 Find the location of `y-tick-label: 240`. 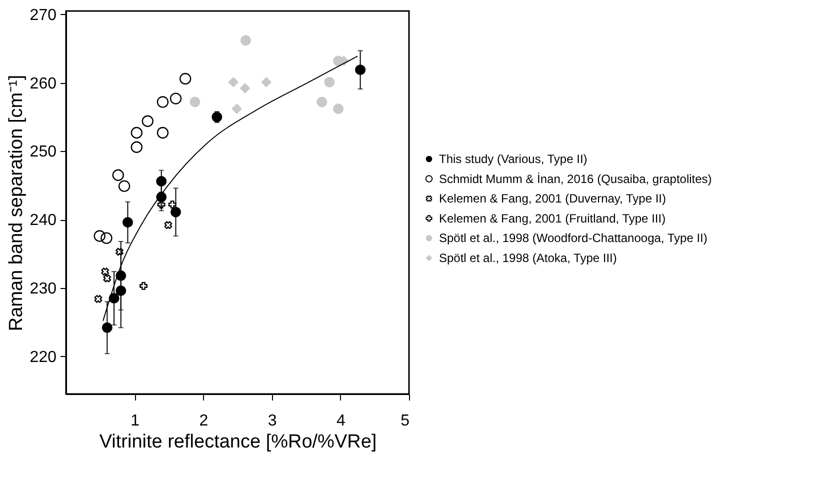

y-tick-label: 240 is located at coordinates (43, 221).